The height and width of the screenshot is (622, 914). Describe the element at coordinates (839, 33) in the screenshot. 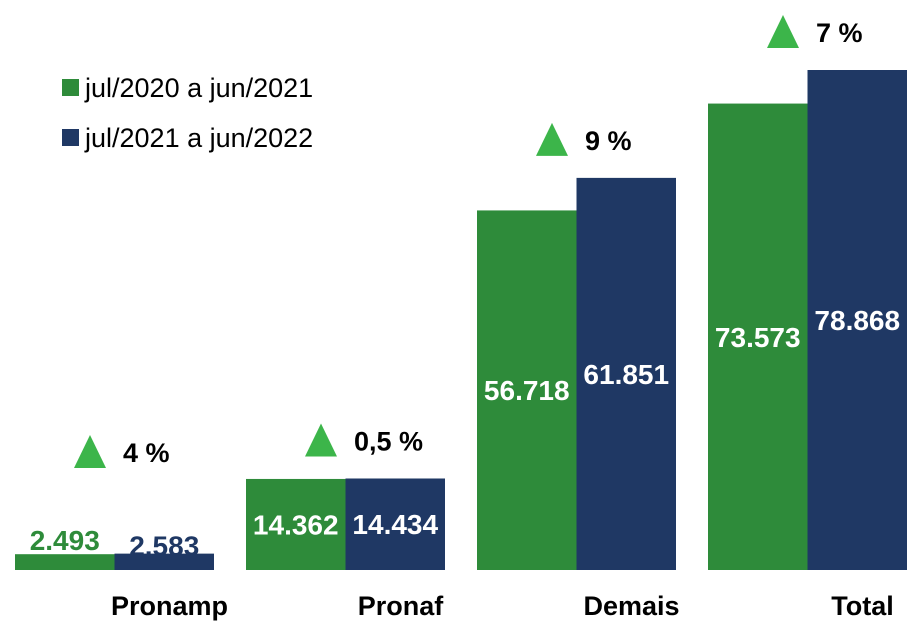

I see `annotation: 7 %` at that location.